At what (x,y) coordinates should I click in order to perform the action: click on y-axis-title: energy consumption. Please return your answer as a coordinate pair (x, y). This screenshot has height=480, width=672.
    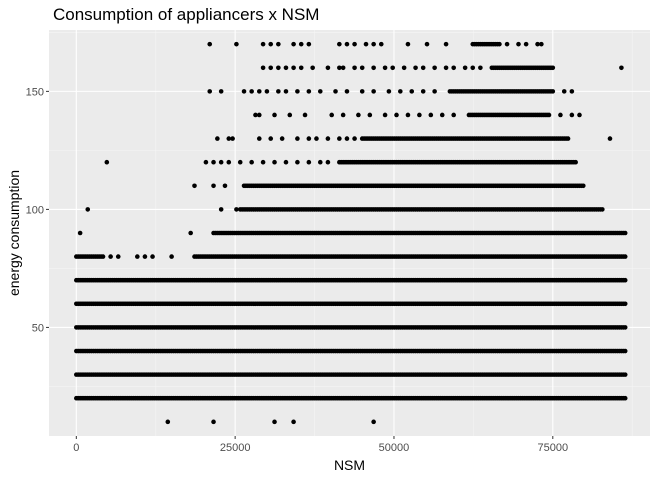
    Looking at the image, I should click on (14, 233).